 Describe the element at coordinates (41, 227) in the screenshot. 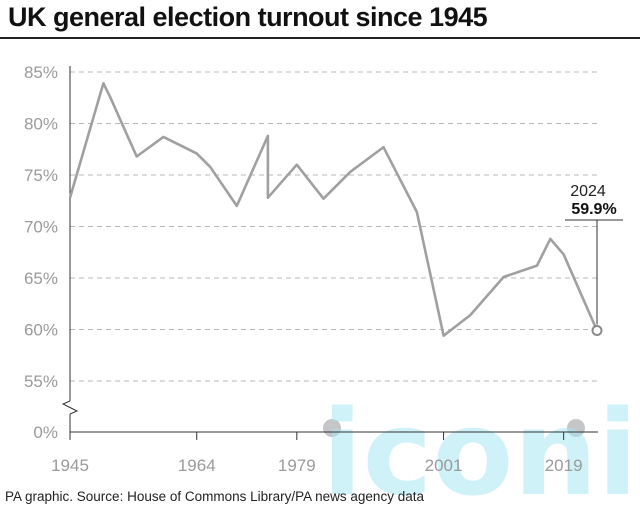

I see `y-tick-label: 70%` at that location.